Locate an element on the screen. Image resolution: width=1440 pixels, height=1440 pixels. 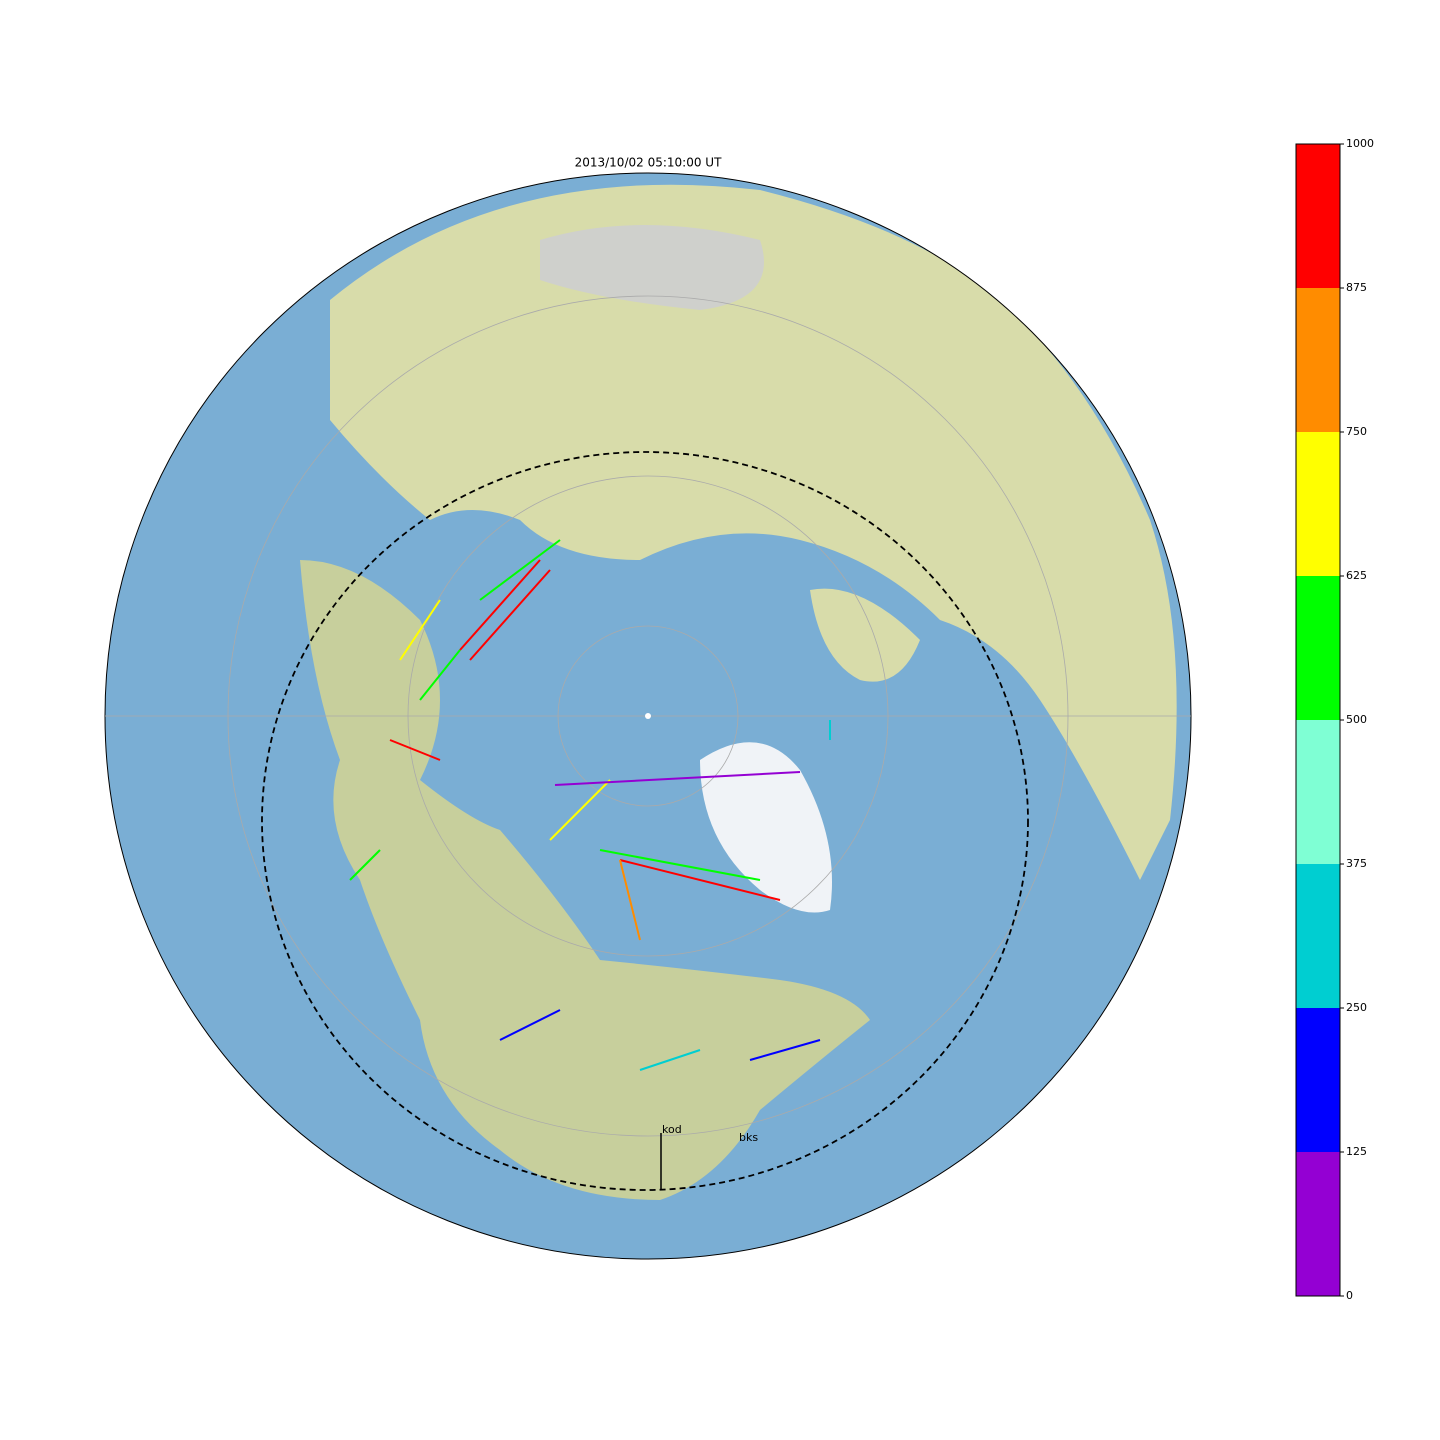
colorbar-tick-label: 1000 is located at coordinates (1360, 143).